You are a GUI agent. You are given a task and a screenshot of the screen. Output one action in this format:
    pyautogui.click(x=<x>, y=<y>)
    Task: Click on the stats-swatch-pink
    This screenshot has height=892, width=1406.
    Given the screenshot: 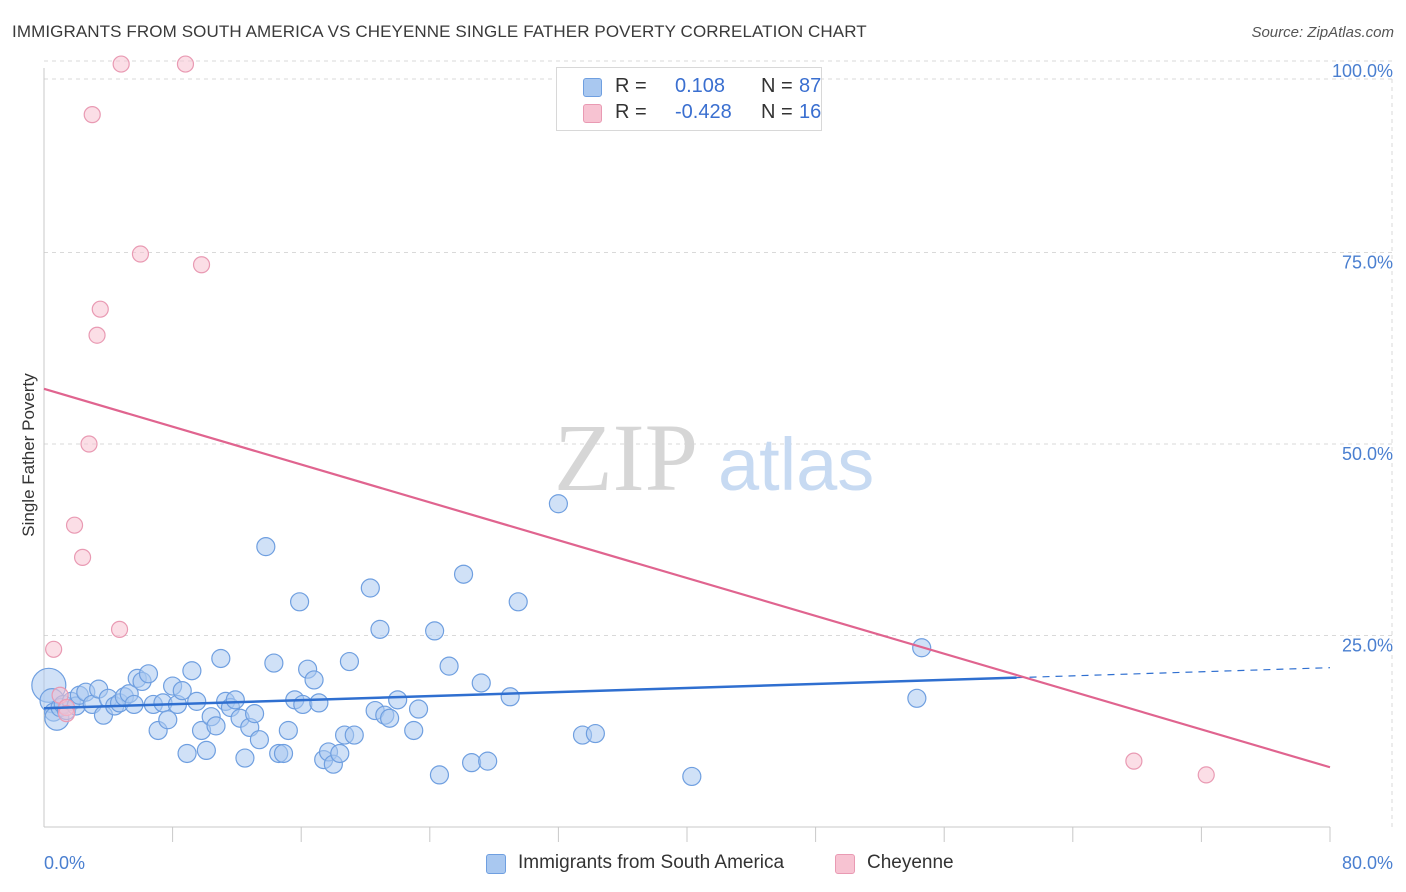 What is the action you would take?
    pyautogui.click(x=592, y=113)
    